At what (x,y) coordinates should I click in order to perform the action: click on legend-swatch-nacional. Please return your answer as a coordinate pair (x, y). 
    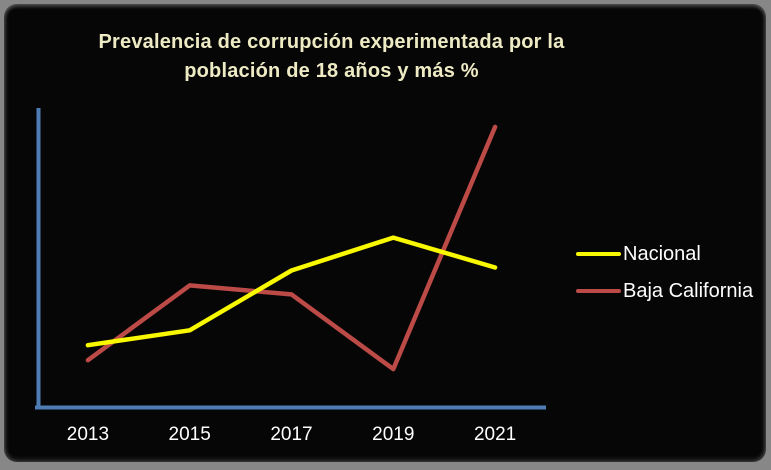
    Looking at the image, I should click on (598, 254).